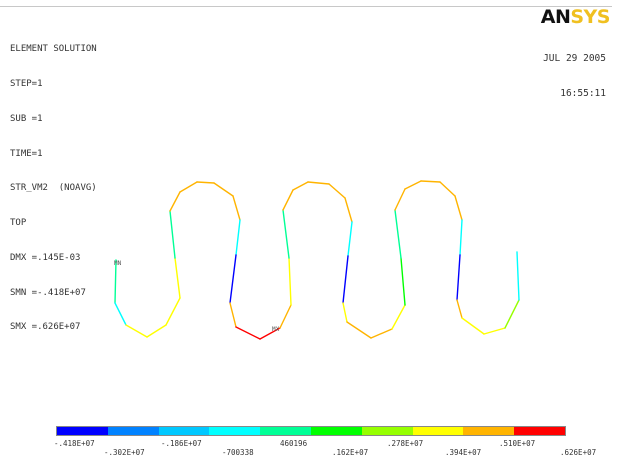 The image size is (619, 457). I want to click on legend-label-upper-5: .510E+07, so click(517, 443).